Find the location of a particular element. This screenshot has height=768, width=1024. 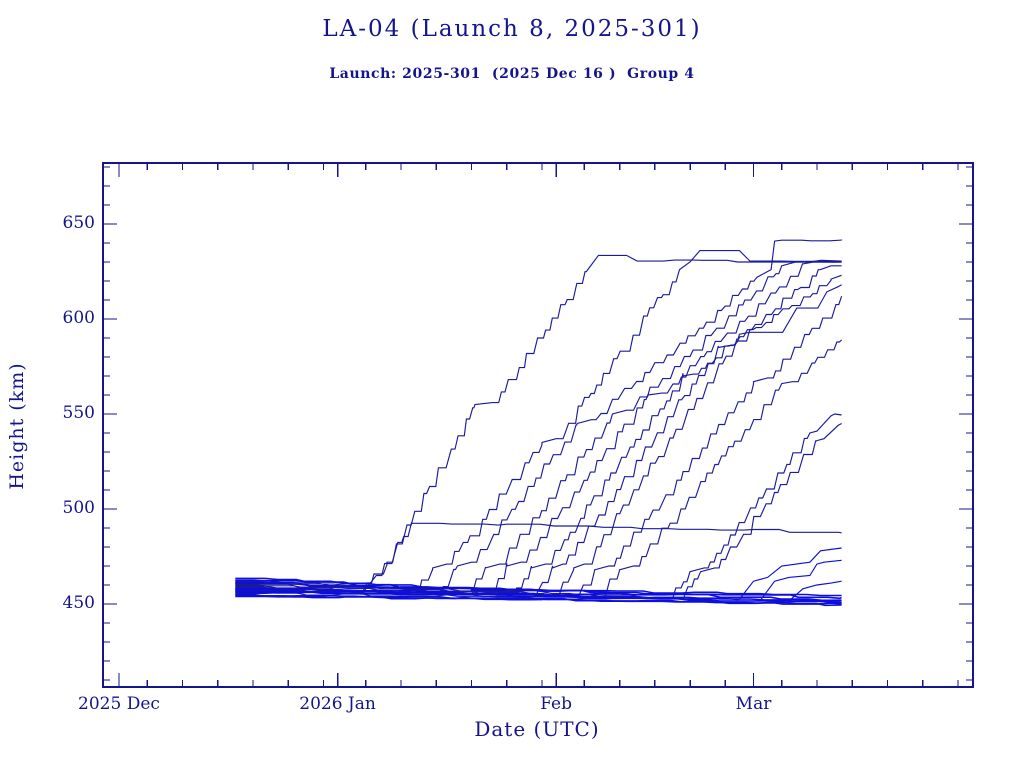

x-tick-label: Mar is located at coordinates (753, 704).